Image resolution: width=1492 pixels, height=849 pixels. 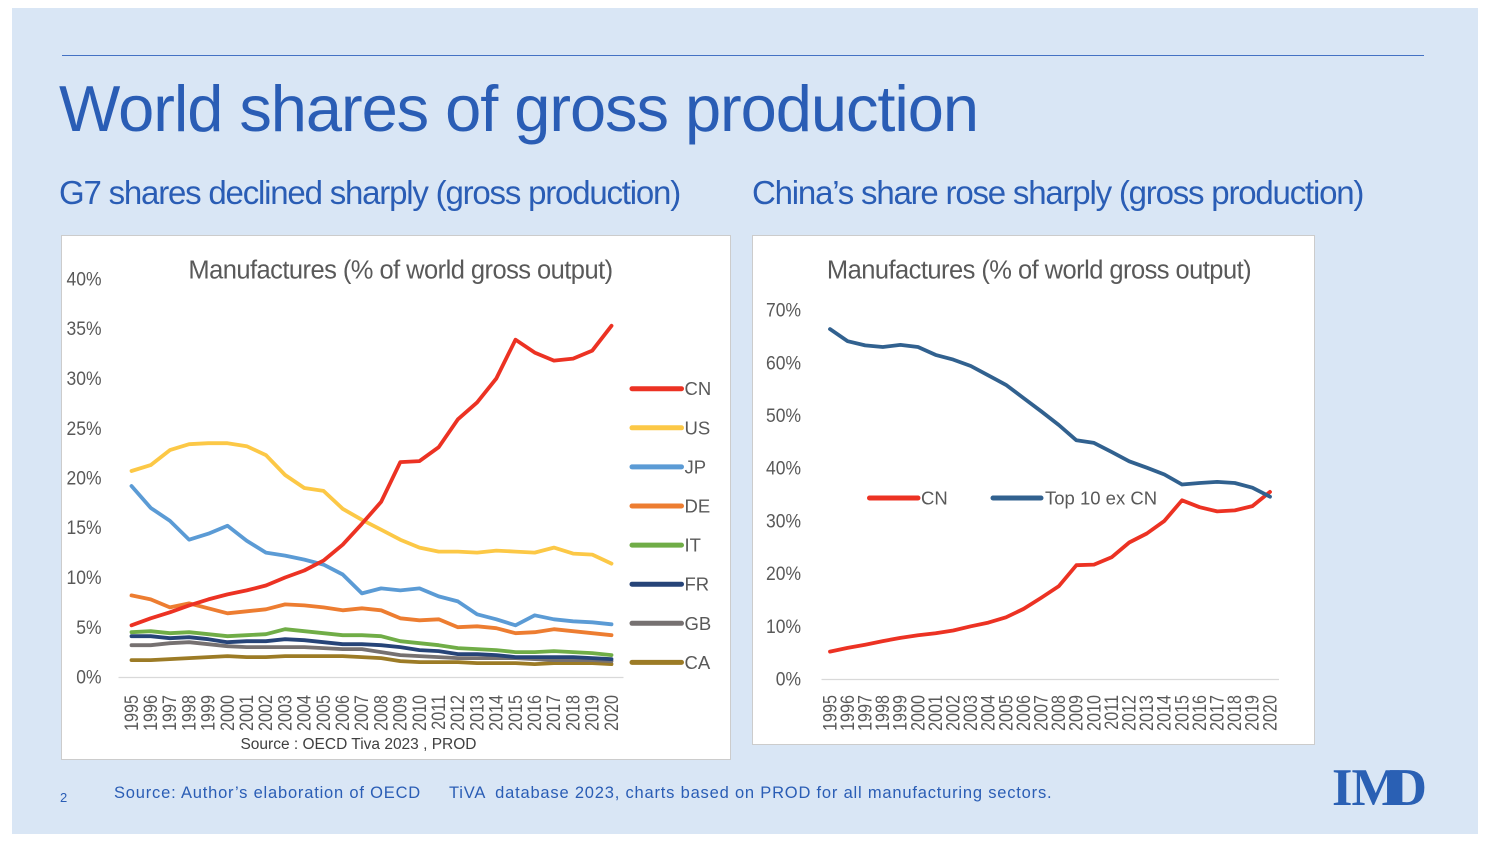 I want to click on svg-text: 35%, so click(x=83, y=329).